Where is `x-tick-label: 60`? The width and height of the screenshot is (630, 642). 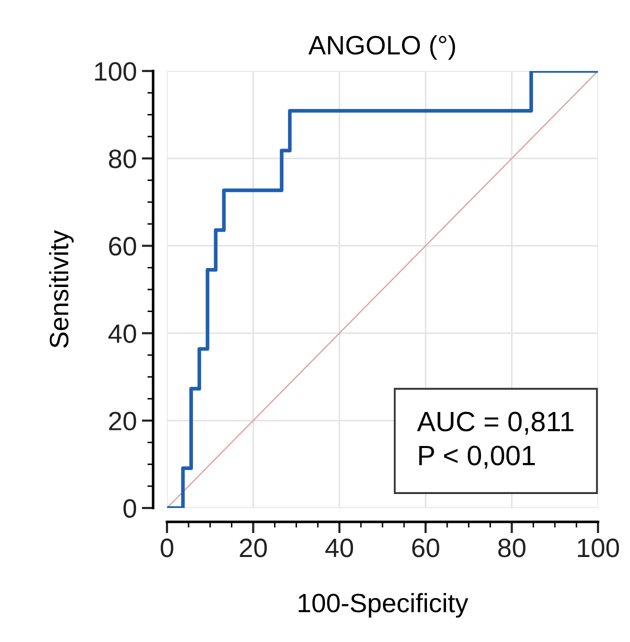
x-tick-label: 60 is located at coordinates (426, 548).